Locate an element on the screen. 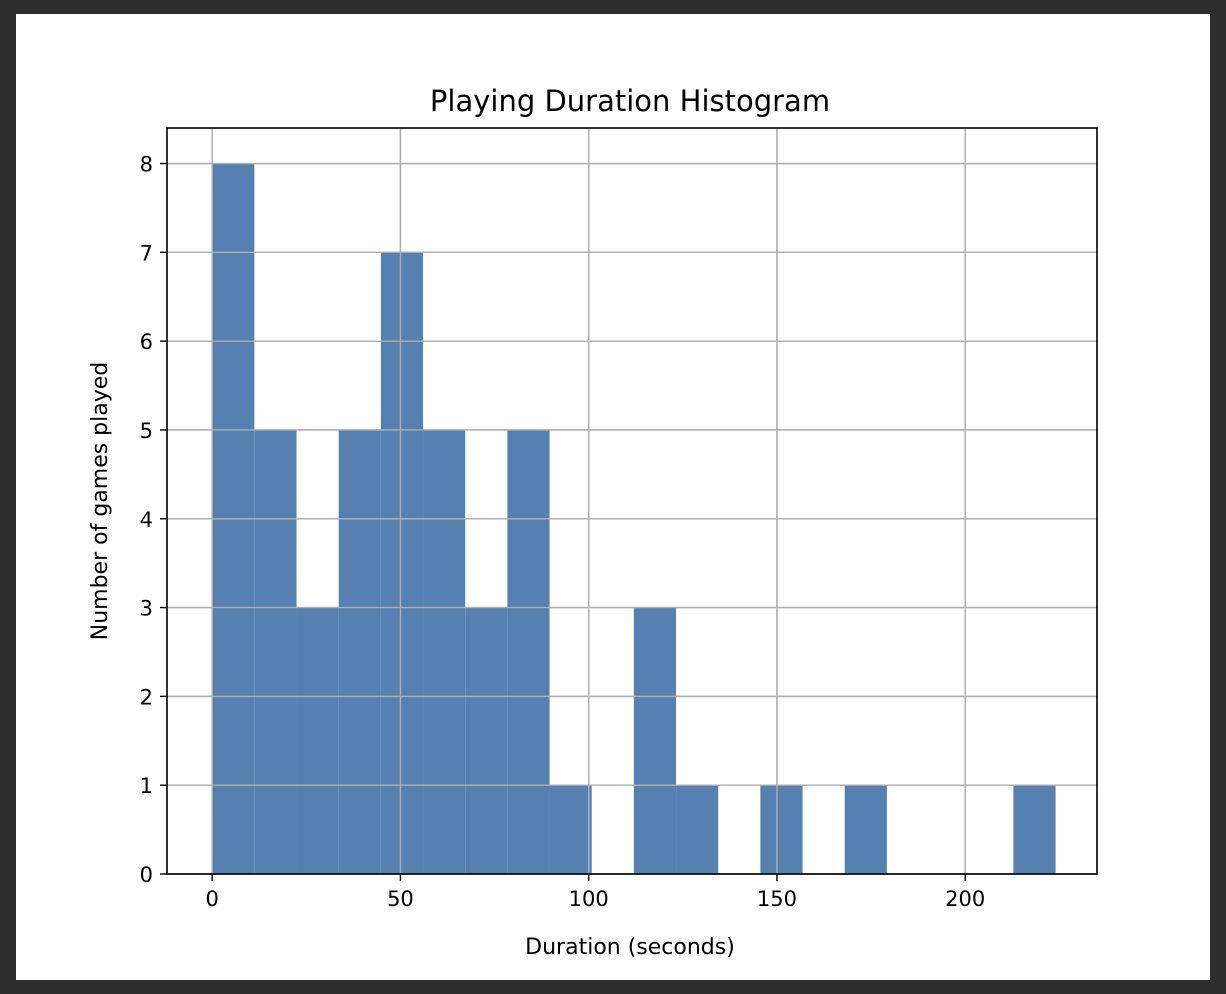 The height and width of the screenshot is (994, 1226). y-axis-label: Number of games played is located at coordinates (100, 501).